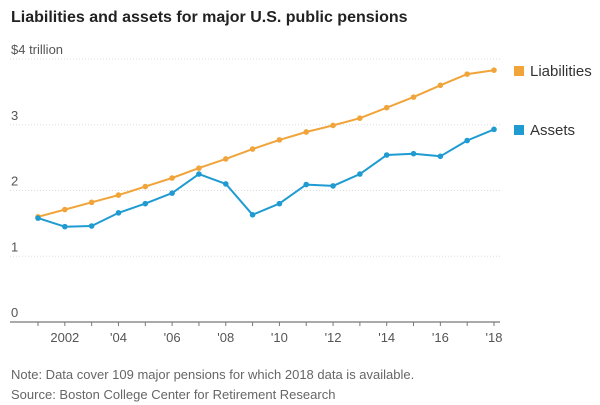  Describe the element at coordinates (14, 246) in the screenshot. I see `y-tick-label: 1` at that location.